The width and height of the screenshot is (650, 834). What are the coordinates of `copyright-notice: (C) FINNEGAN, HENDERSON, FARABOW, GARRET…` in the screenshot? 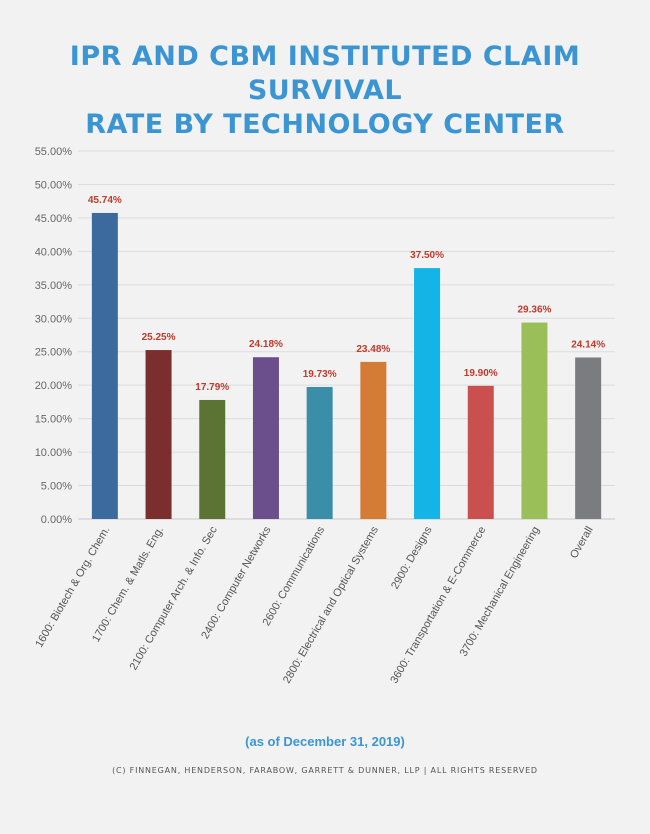 It's located at (325, 770).